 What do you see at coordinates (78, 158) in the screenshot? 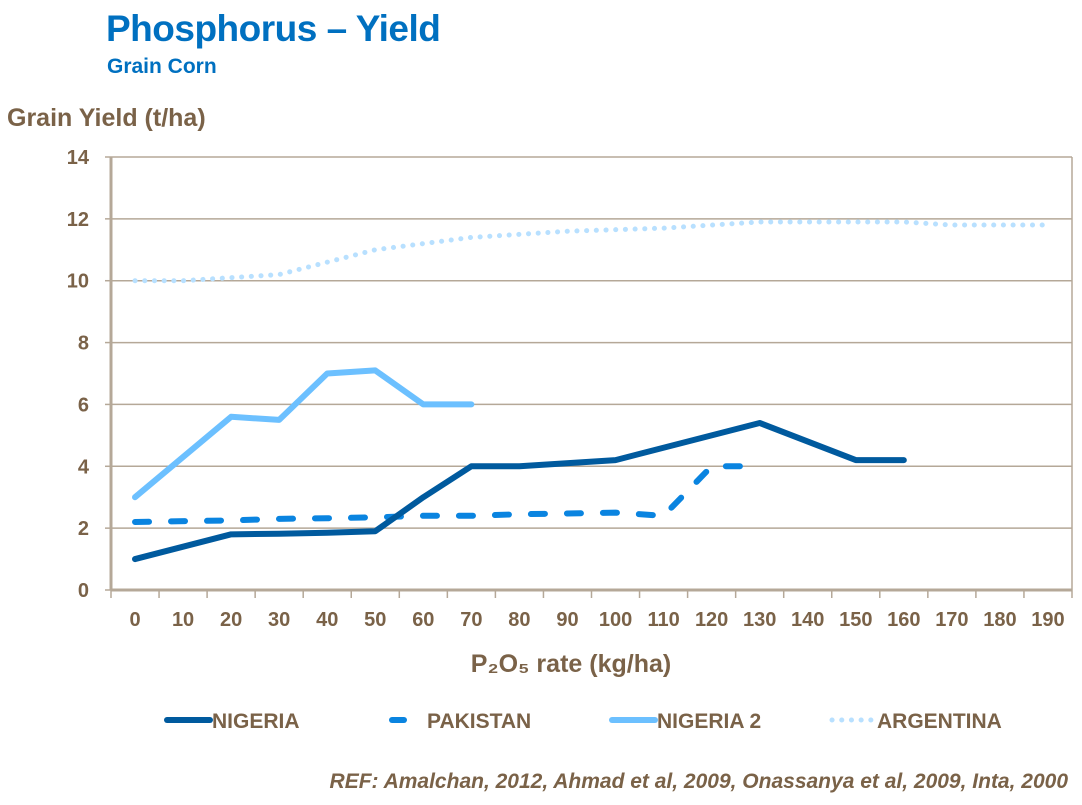
I see `y-tick-label: 14` at bounding box center [78, 158].